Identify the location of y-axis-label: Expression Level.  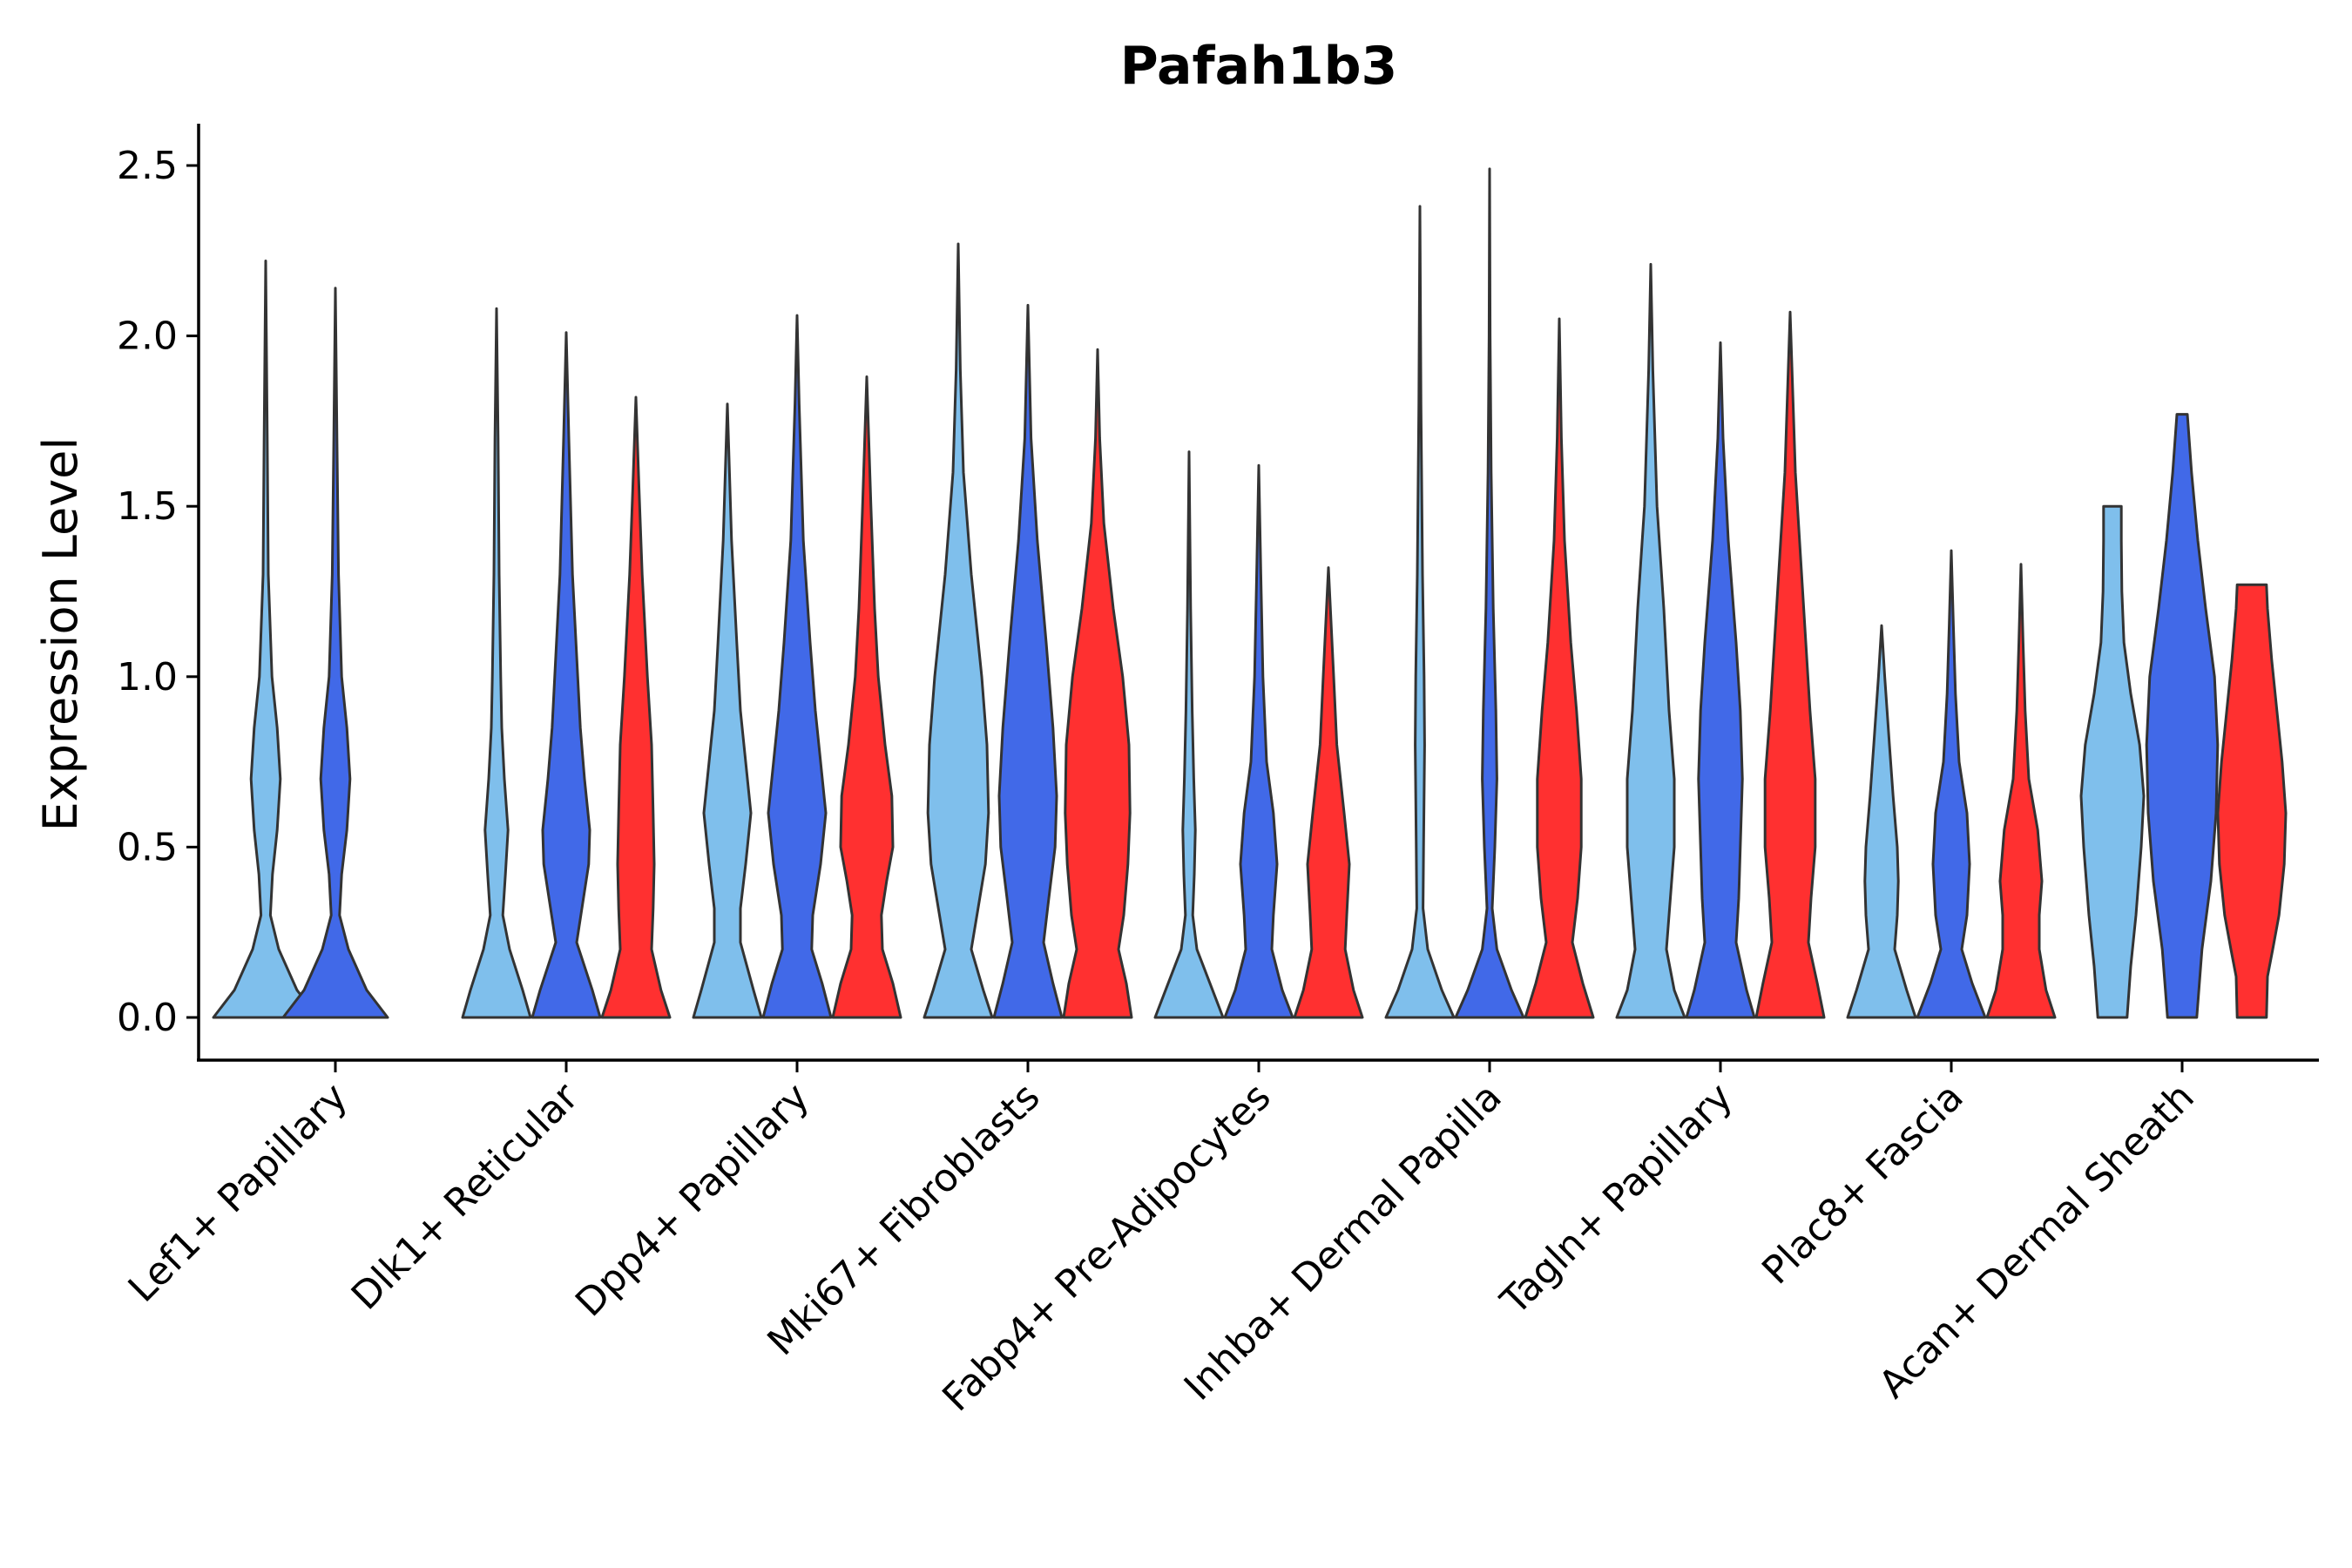
(61, 634).